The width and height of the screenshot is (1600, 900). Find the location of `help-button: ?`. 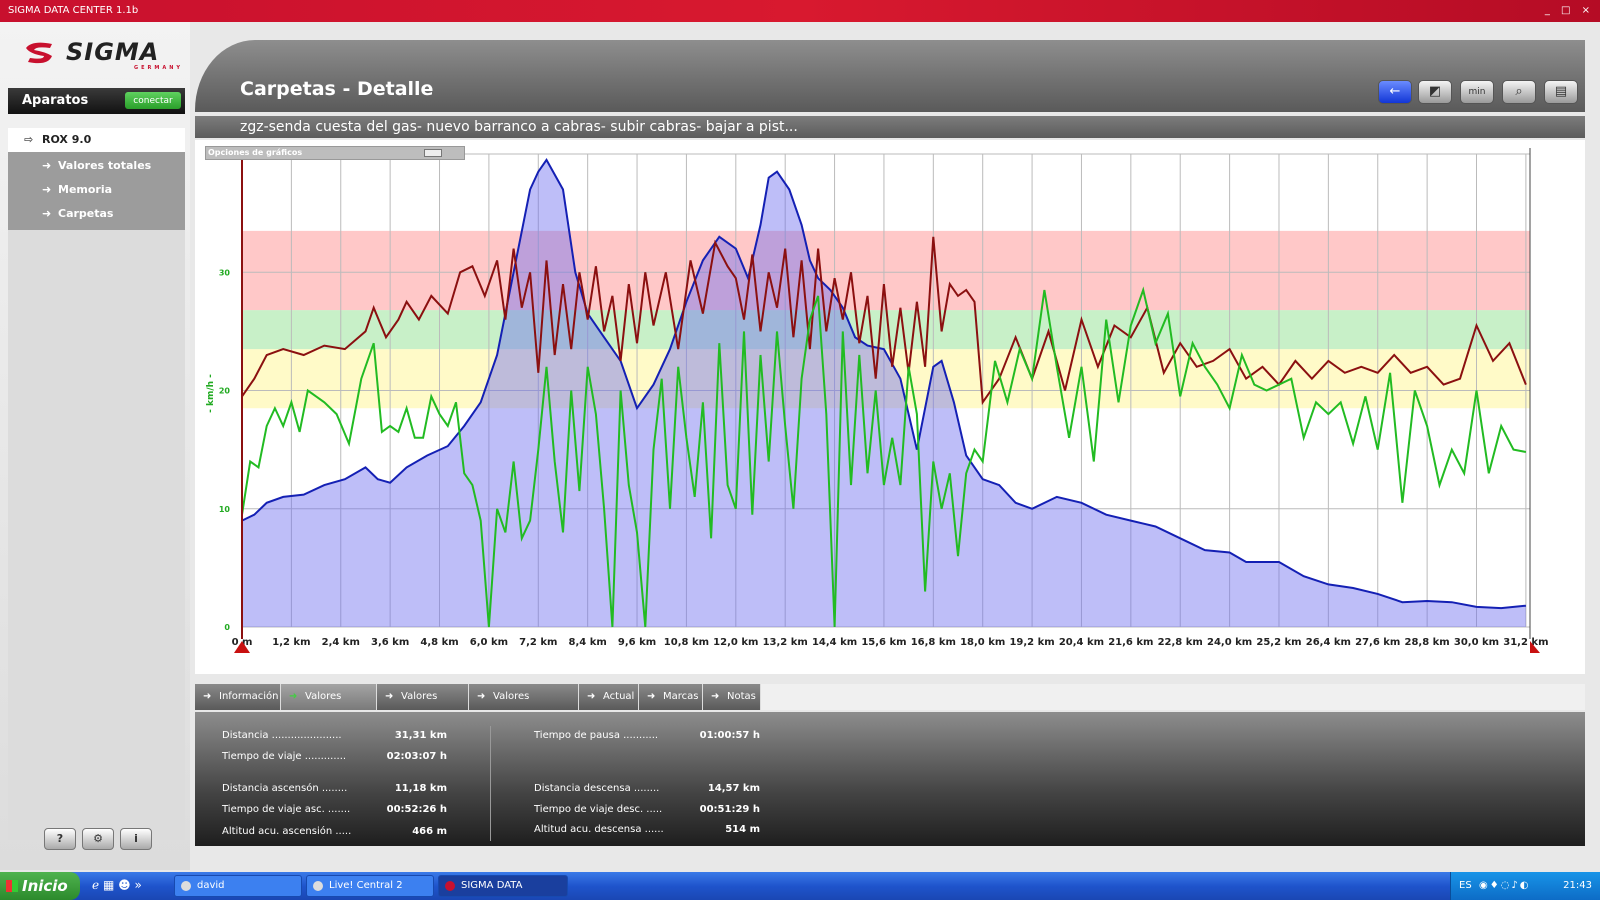

help-button: ? is located at coordinates (60, 839).